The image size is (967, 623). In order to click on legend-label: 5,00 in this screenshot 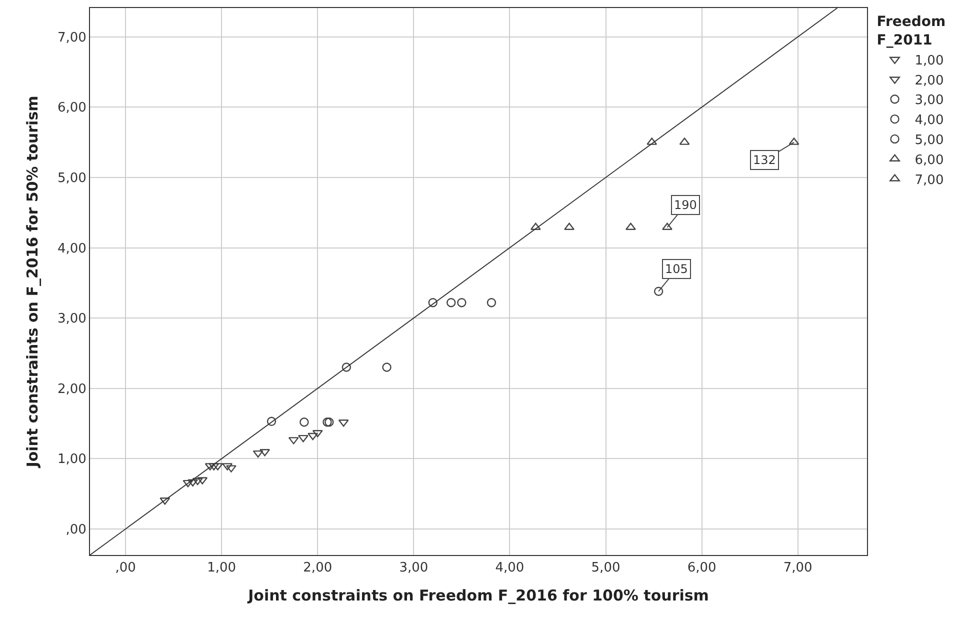, I will do `click(929, 140)`.